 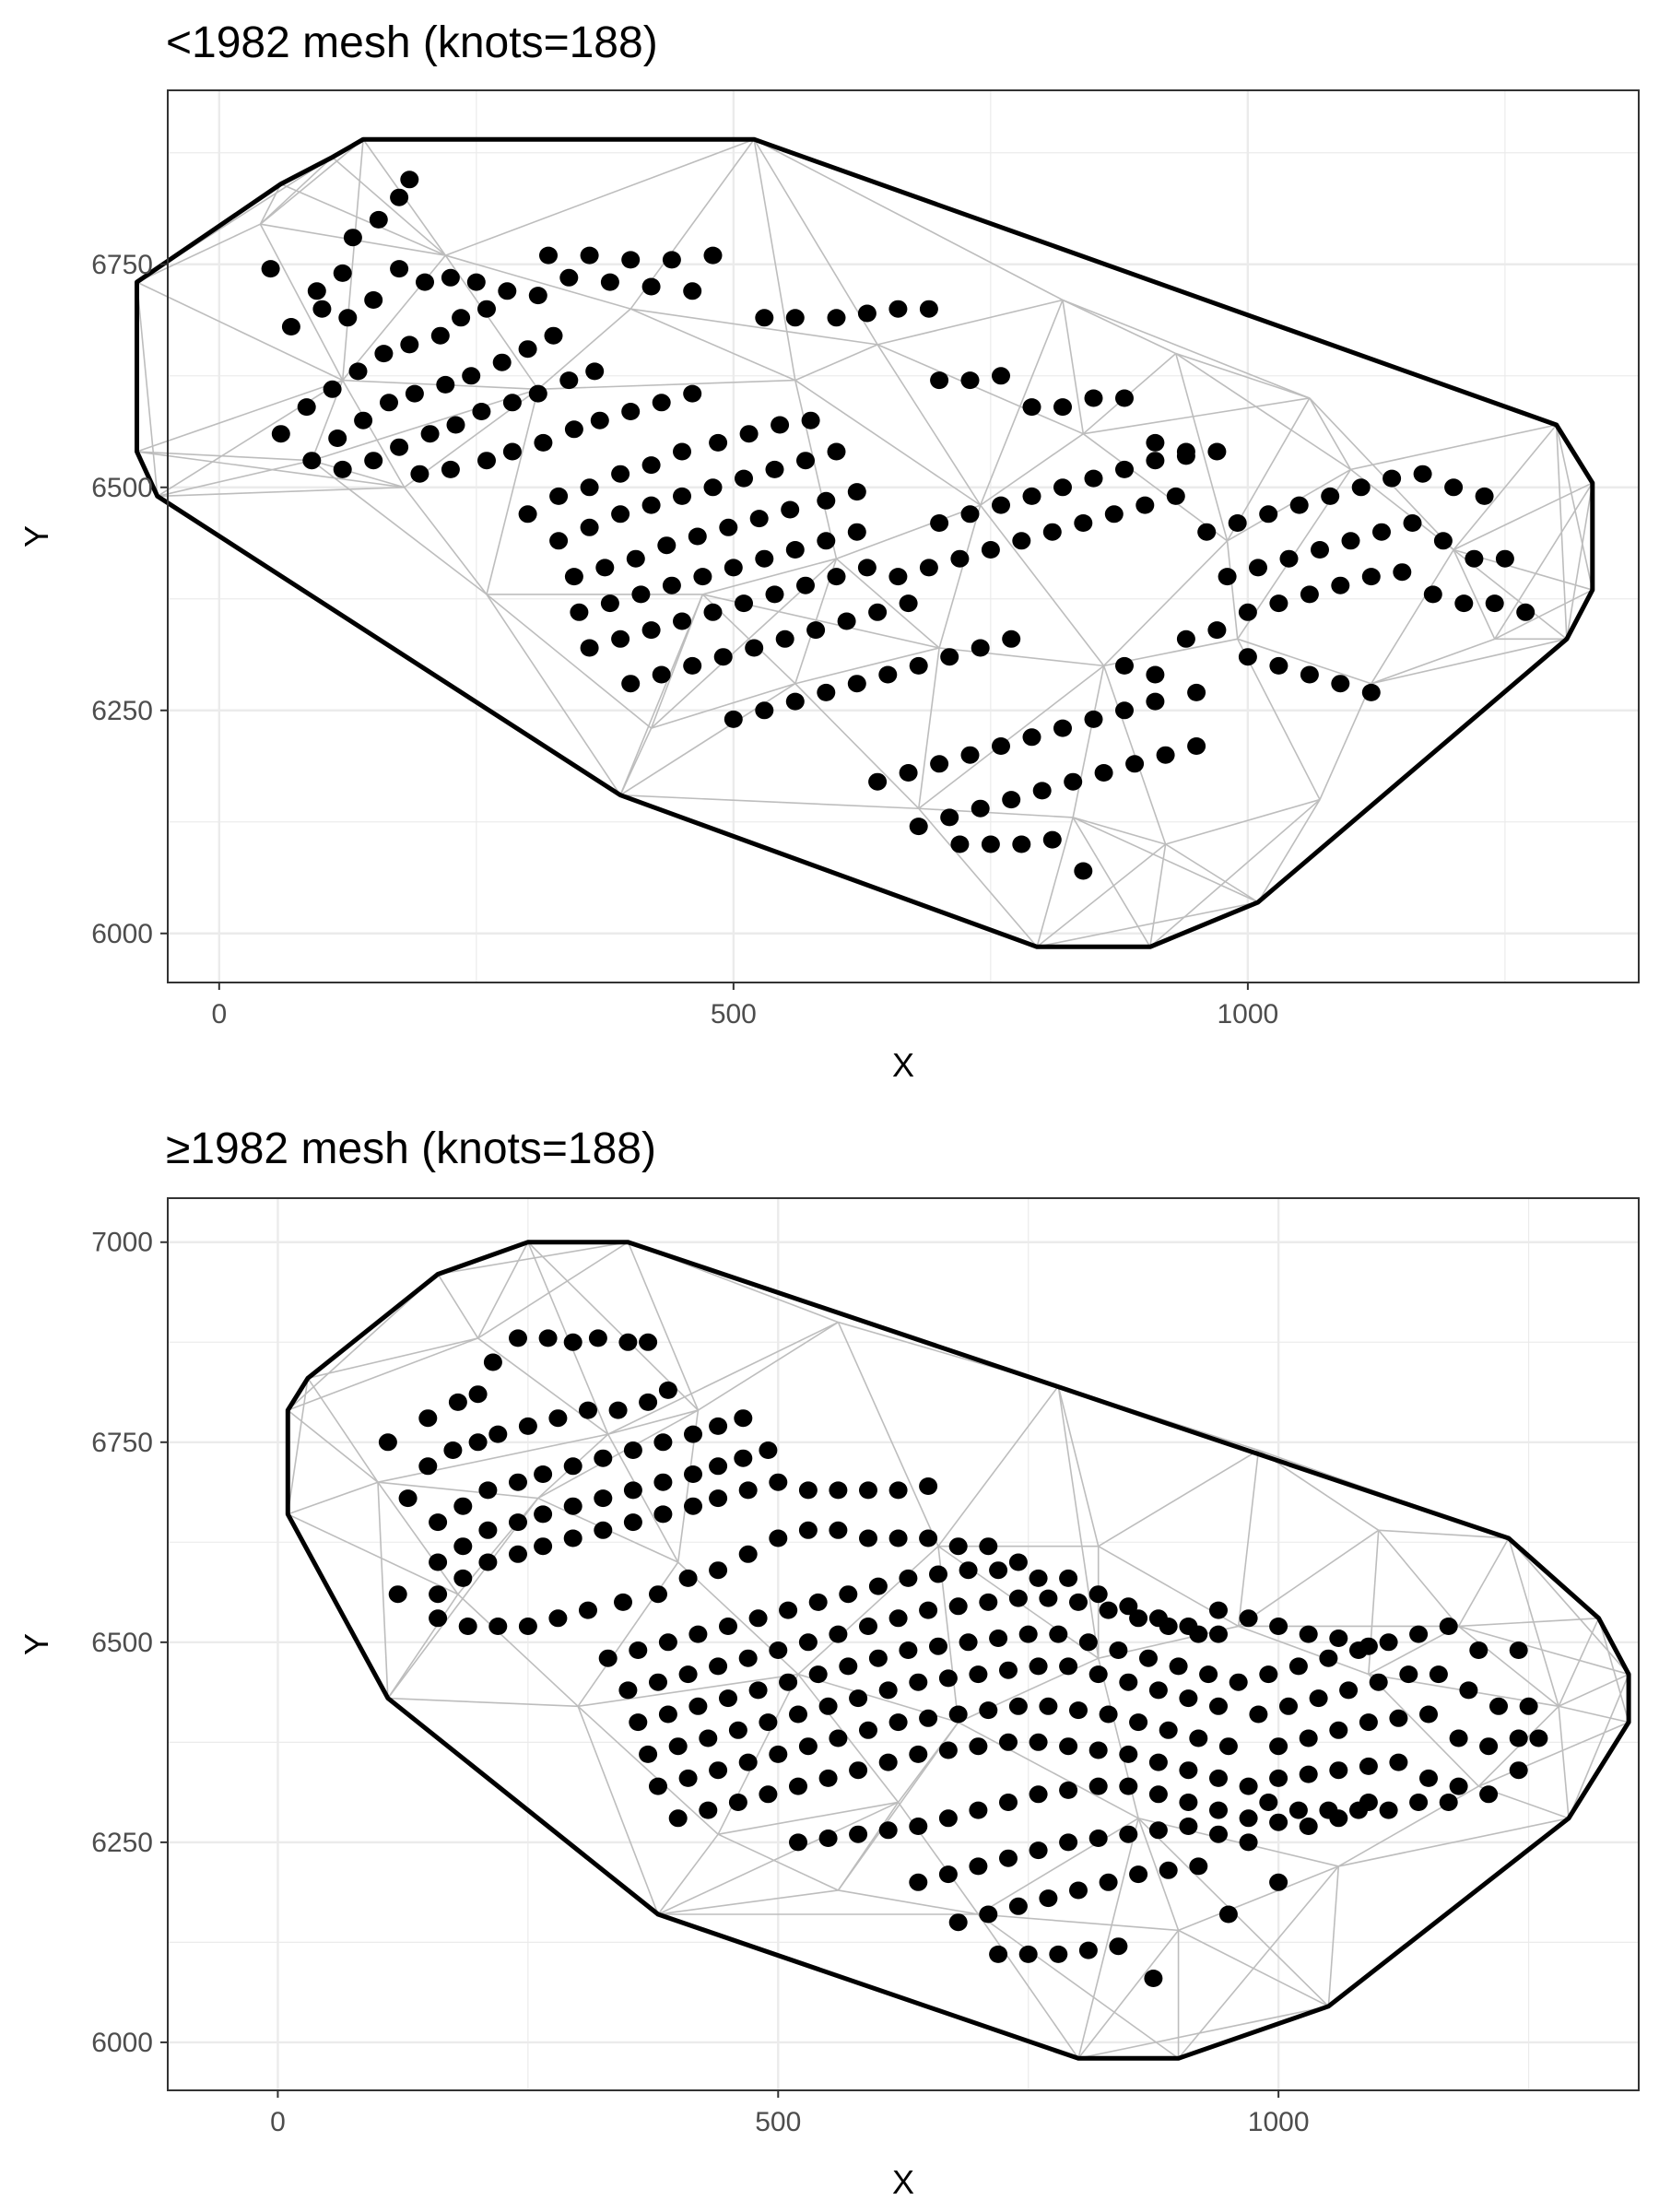 What do you see at coordinates (122, 1443) in the screenshot?
I see `y-tick-label: 6750` at bounding box center [122, 1443].